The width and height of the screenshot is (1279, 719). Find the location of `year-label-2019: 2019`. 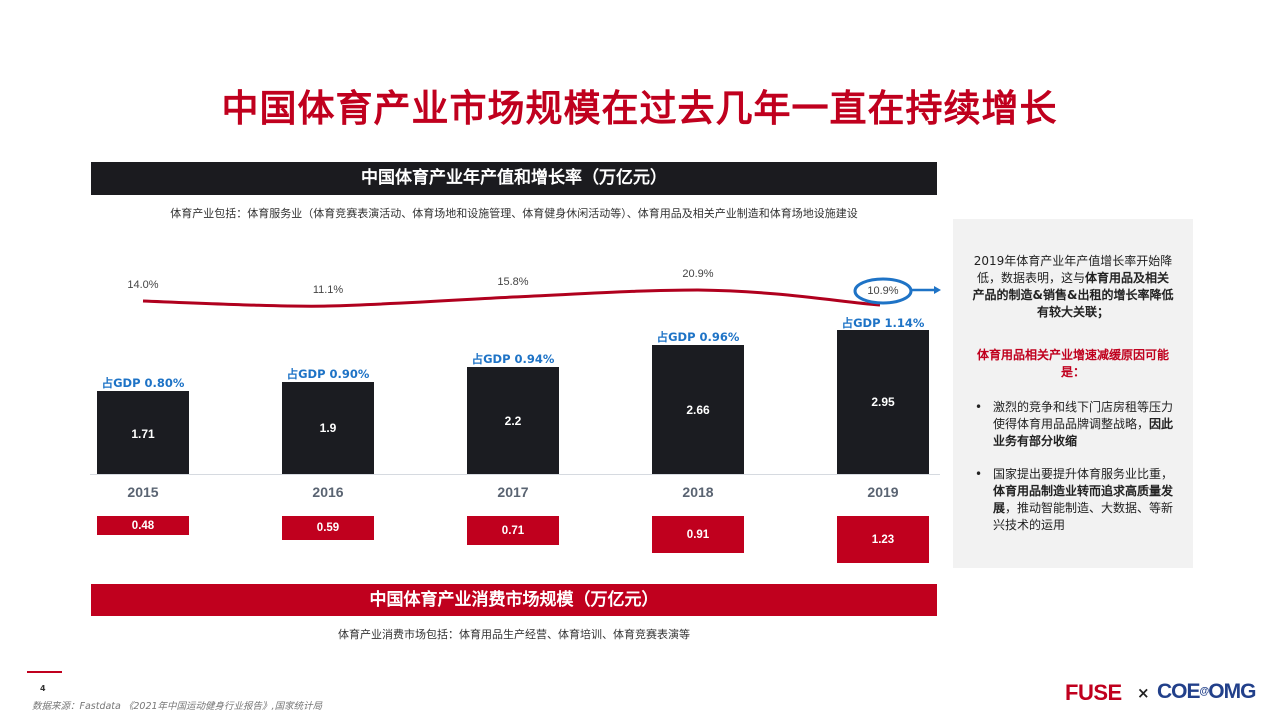

year-label-2019: 2019 is located at coordinates (883, 492).